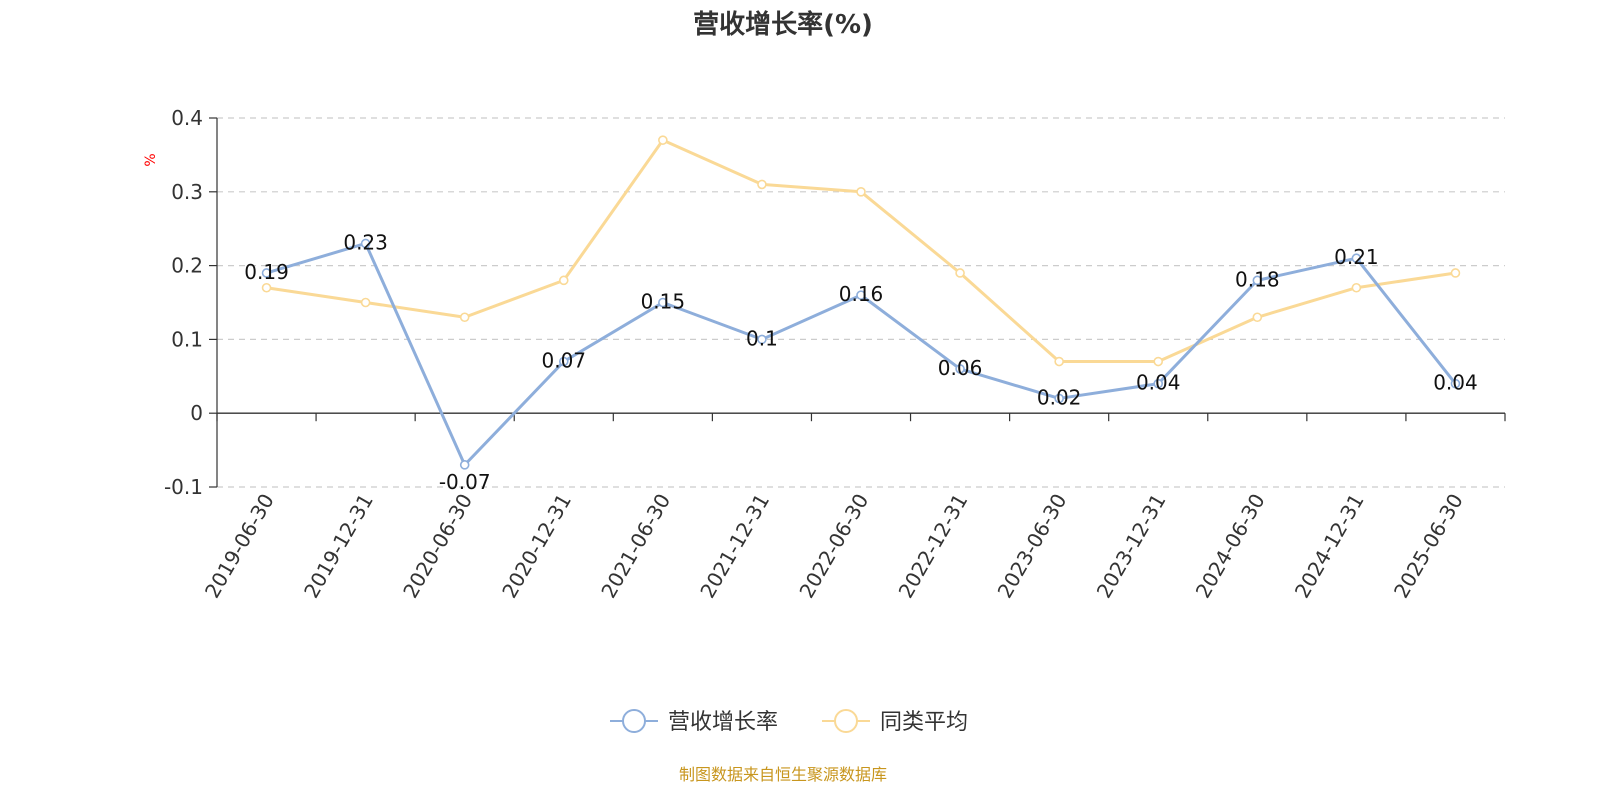 The width and height of the screenshot is (1600, 800). I want to click on x-tick-label: 2022-12-31, so click(933, 546).